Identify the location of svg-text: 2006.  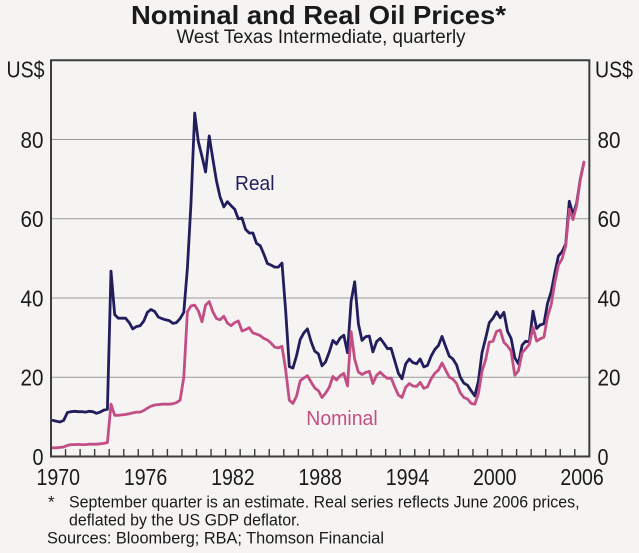
(582, 477).